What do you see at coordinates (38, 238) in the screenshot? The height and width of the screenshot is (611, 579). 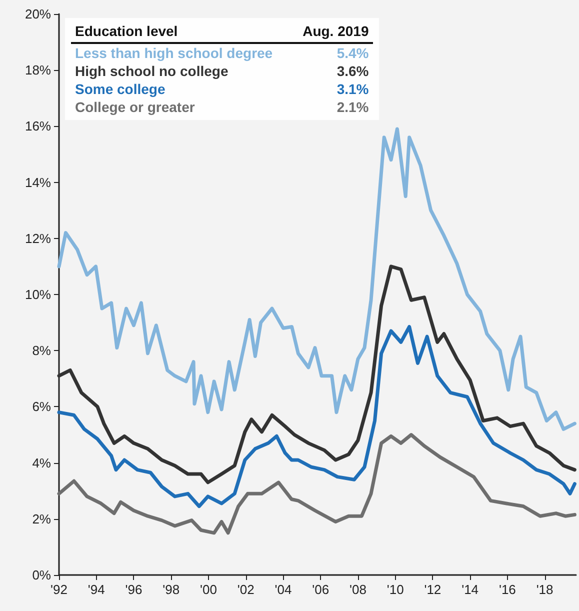 I see `y-tick-label: 12%` at bounding box center [38, 238].